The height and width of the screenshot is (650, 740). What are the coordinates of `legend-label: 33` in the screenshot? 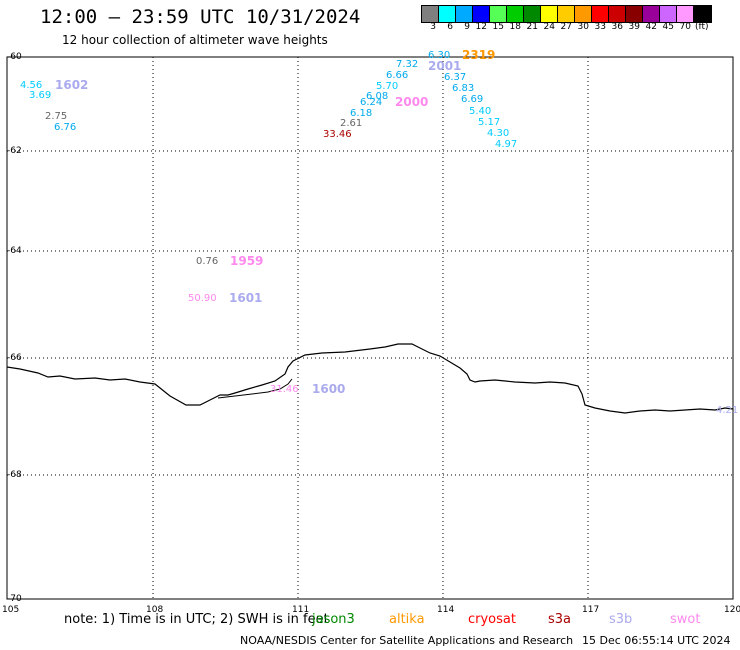 It's located at (600, 27).